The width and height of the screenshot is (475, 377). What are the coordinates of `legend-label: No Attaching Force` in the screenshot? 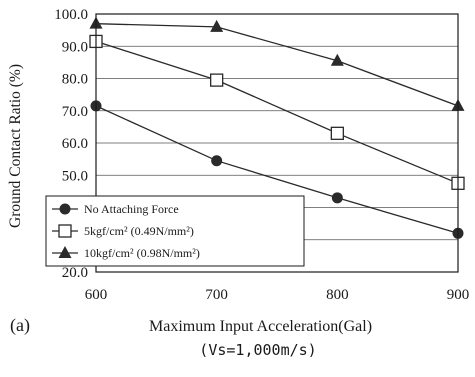 It's located at (131, 209).